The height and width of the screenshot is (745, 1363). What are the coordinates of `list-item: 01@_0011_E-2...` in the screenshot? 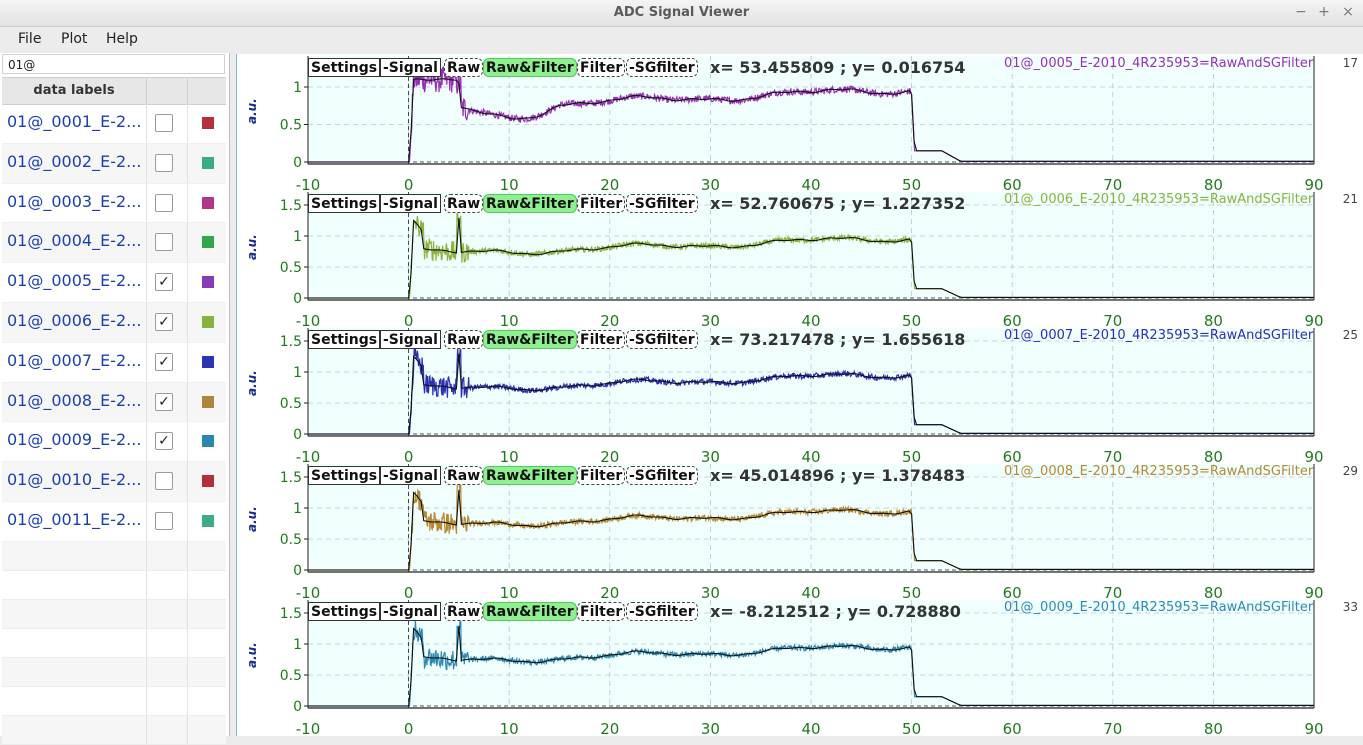 It's located at (114, 521).